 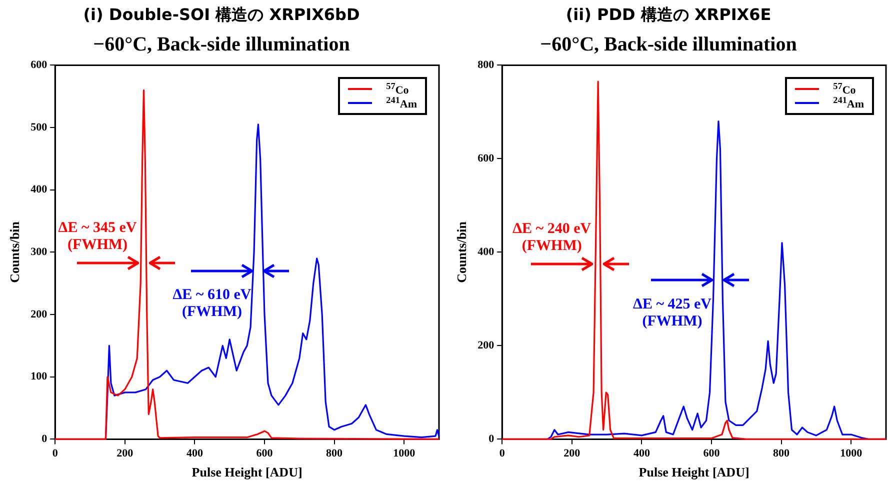 What do you see at coordinates (97, 236) in the screenshot?
I see `annotation: ΔE ~ 345 eV (FWHM)` at bounding box center [97, 236].